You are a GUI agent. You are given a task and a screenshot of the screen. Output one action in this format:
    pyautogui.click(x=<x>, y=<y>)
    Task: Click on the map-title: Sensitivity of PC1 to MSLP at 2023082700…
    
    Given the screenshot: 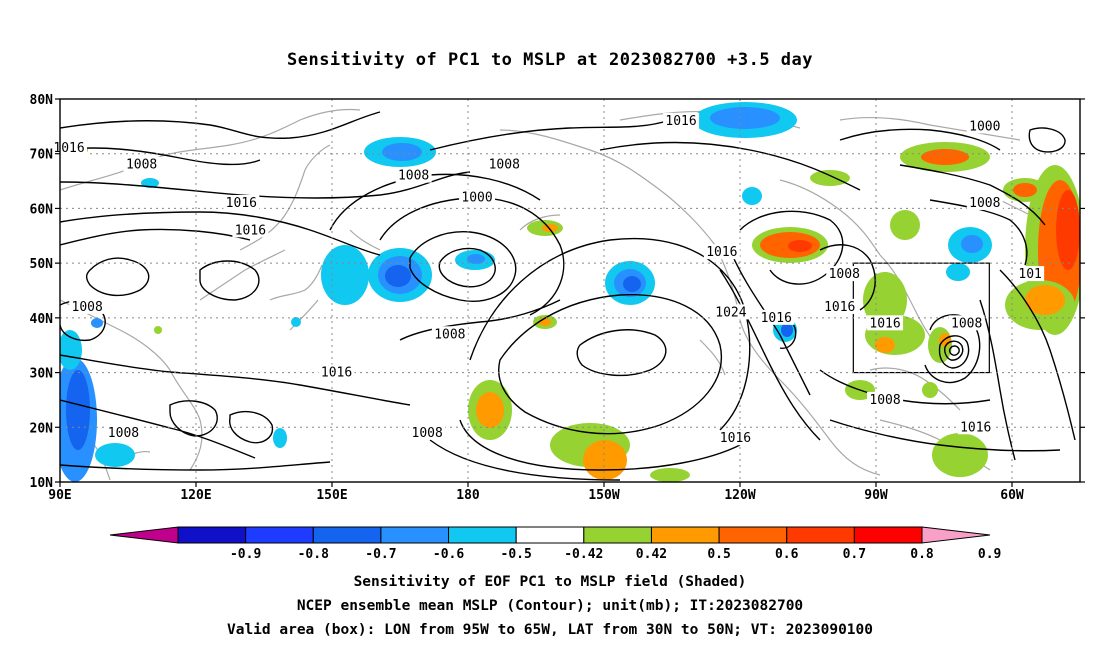 What is the action you would take?
    pyautogui.click(x=549, y=60)
    